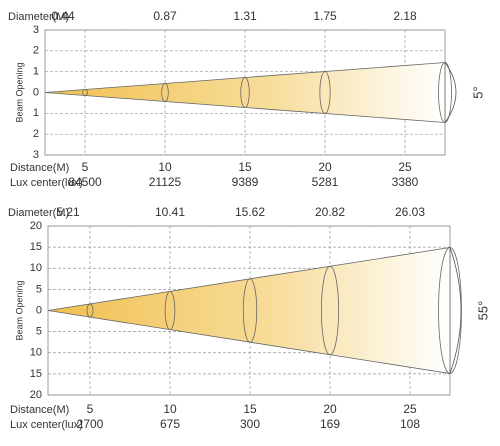 This screenshot has width=500, height=446. I want to click on diameter-value: 0.44, so click(63, 16).